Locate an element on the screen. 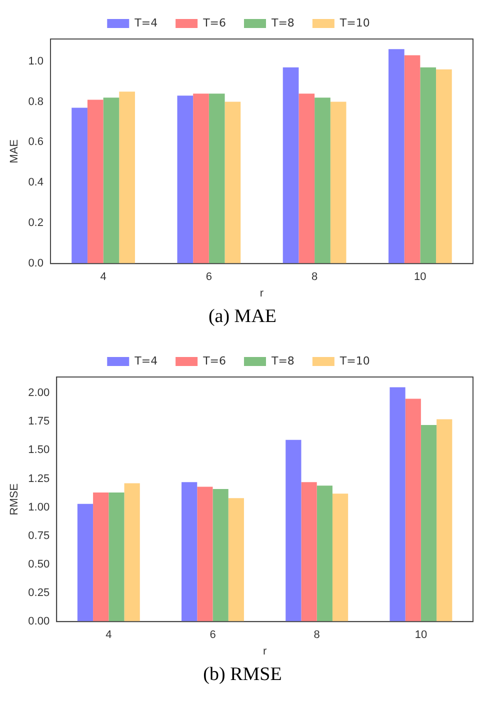 The image size is (485, 727). y-tick-label: 0.00 is located at coordinates (39, 622).